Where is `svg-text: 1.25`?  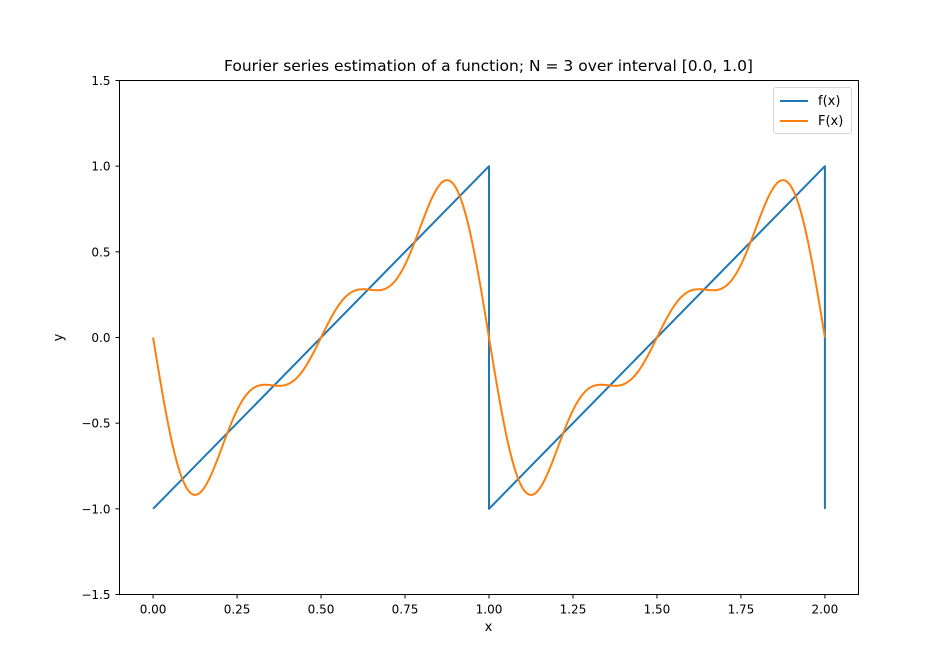 svg-text: 1.25 is located at coordinates (573, 610).